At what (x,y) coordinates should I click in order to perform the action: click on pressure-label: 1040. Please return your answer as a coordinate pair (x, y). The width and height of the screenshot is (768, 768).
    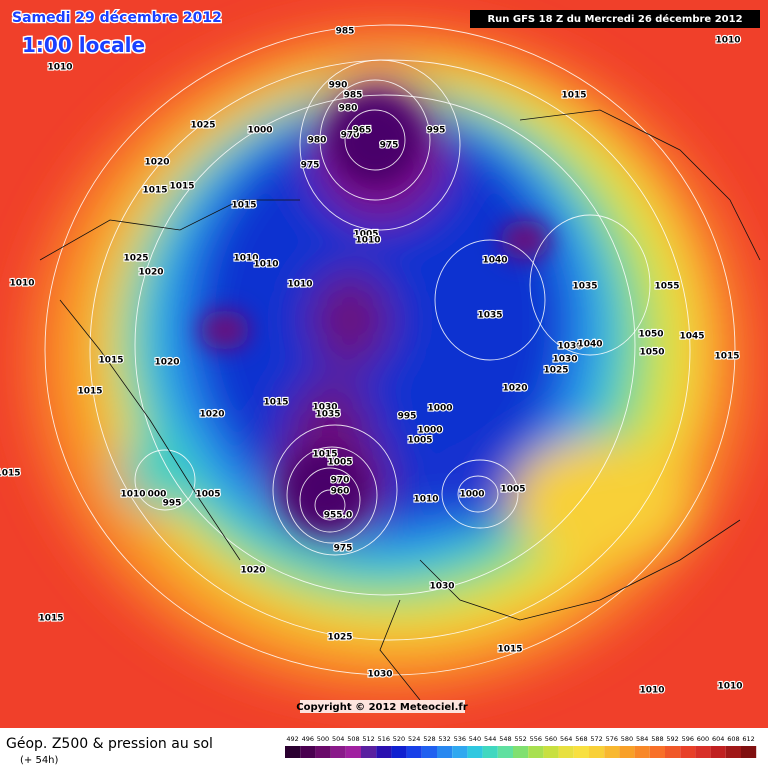
    Looking at the image, I should click on (589, 345).